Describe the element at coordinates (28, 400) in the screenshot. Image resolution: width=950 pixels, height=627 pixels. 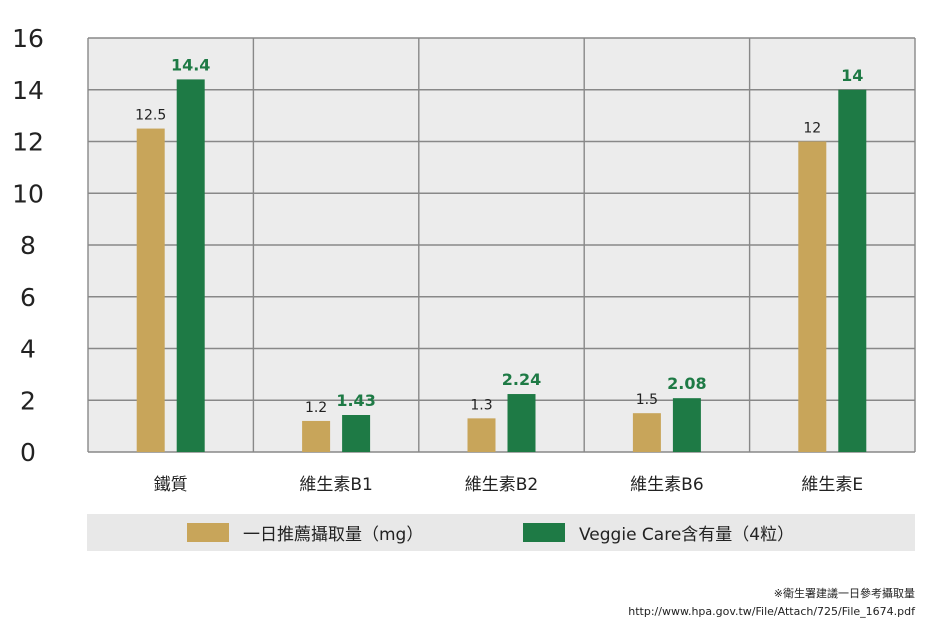
I see `y-tick-label-1: 2` at that location.